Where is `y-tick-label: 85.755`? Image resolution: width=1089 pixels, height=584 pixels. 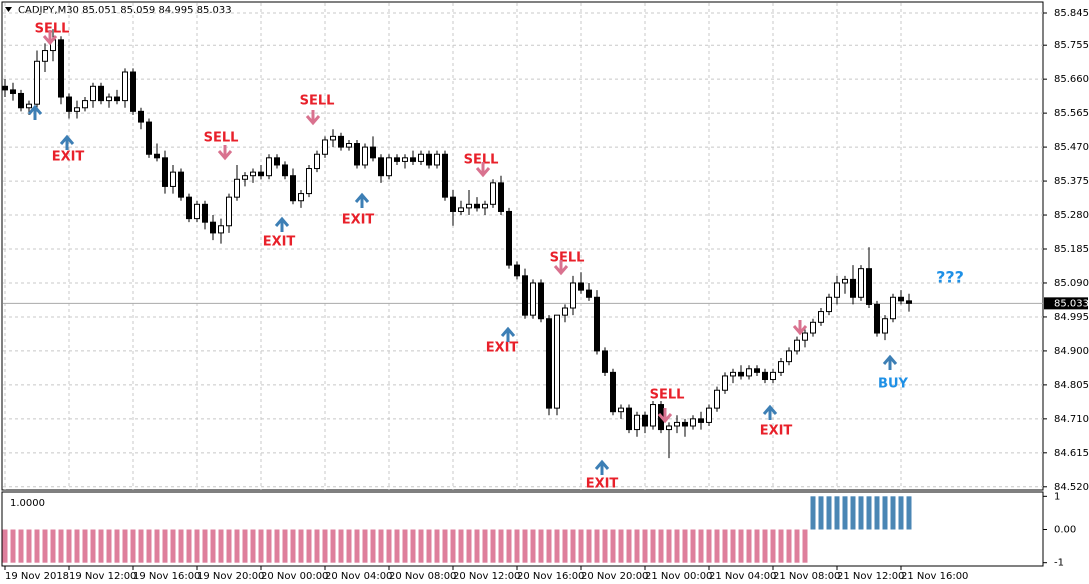
y-tick-label: 85.755 is located at coordinates (1071, 45).